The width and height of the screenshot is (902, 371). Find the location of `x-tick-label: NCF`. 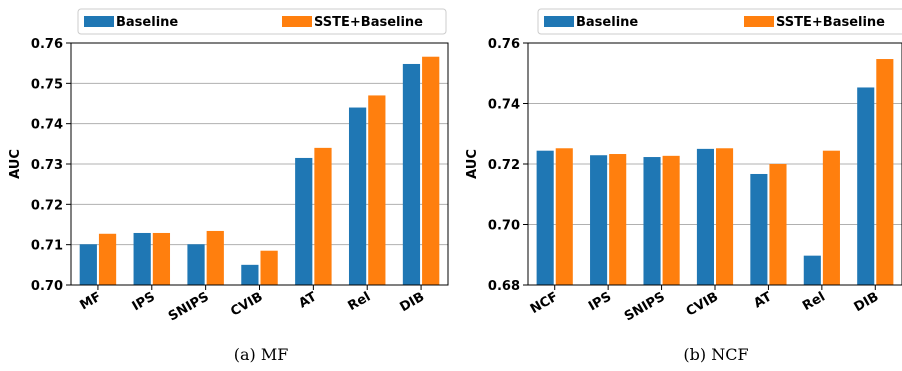

x-tick-label: NCF is located at coordinates (544, 303).